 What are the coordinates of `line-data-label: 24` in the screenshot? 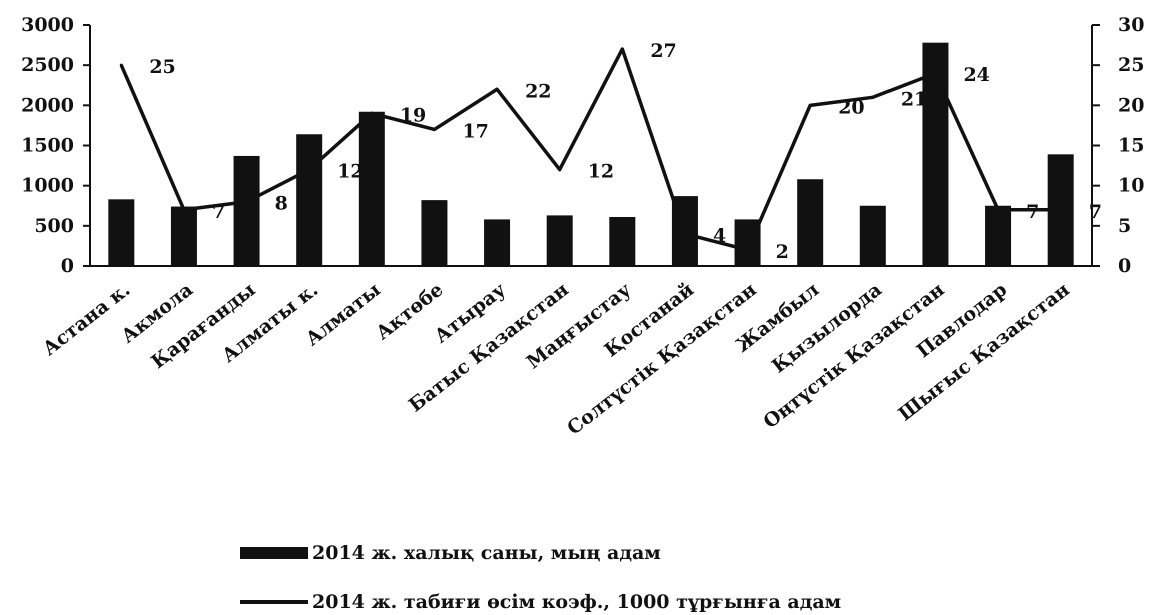 It's located at (976, 75).